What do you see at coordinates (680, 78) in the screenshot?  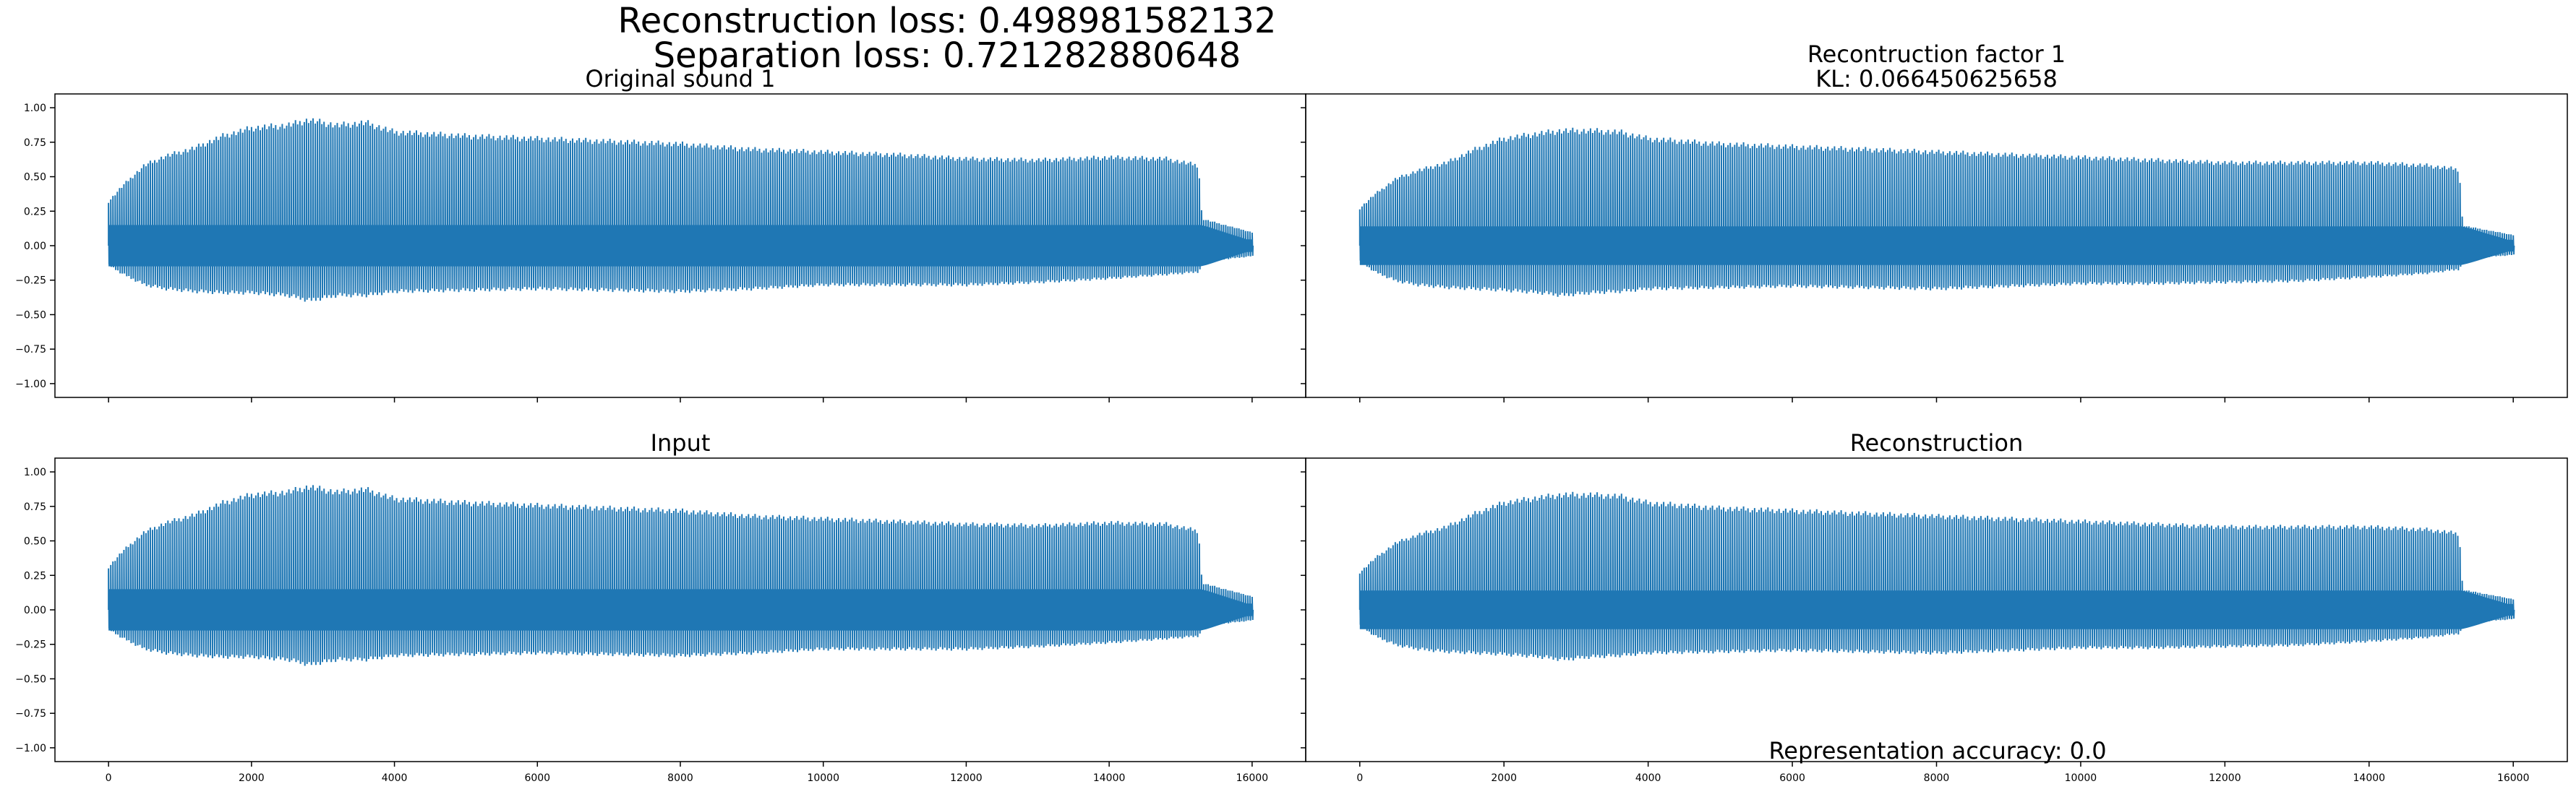 I see `subplot-title: Original sound 1` at bounding box center [680, 78].